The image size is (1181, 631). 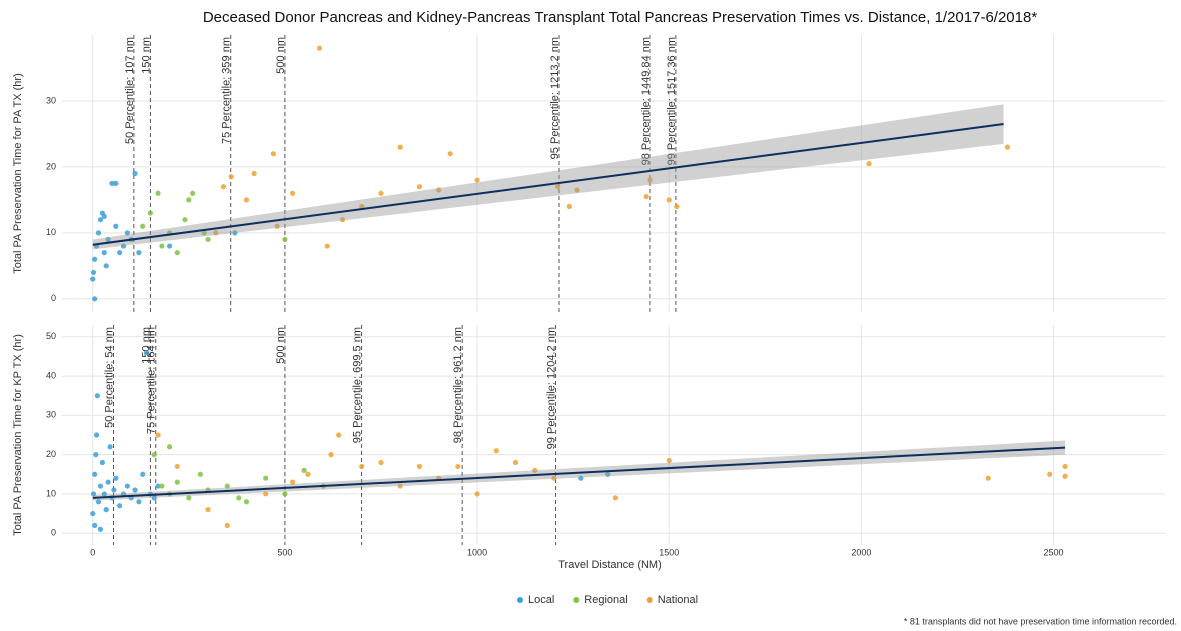 What do you see at coordinates (1054, 552) in the screenshot?
I see `x-tick-label: 2500` at bounding box center [1054, 552].